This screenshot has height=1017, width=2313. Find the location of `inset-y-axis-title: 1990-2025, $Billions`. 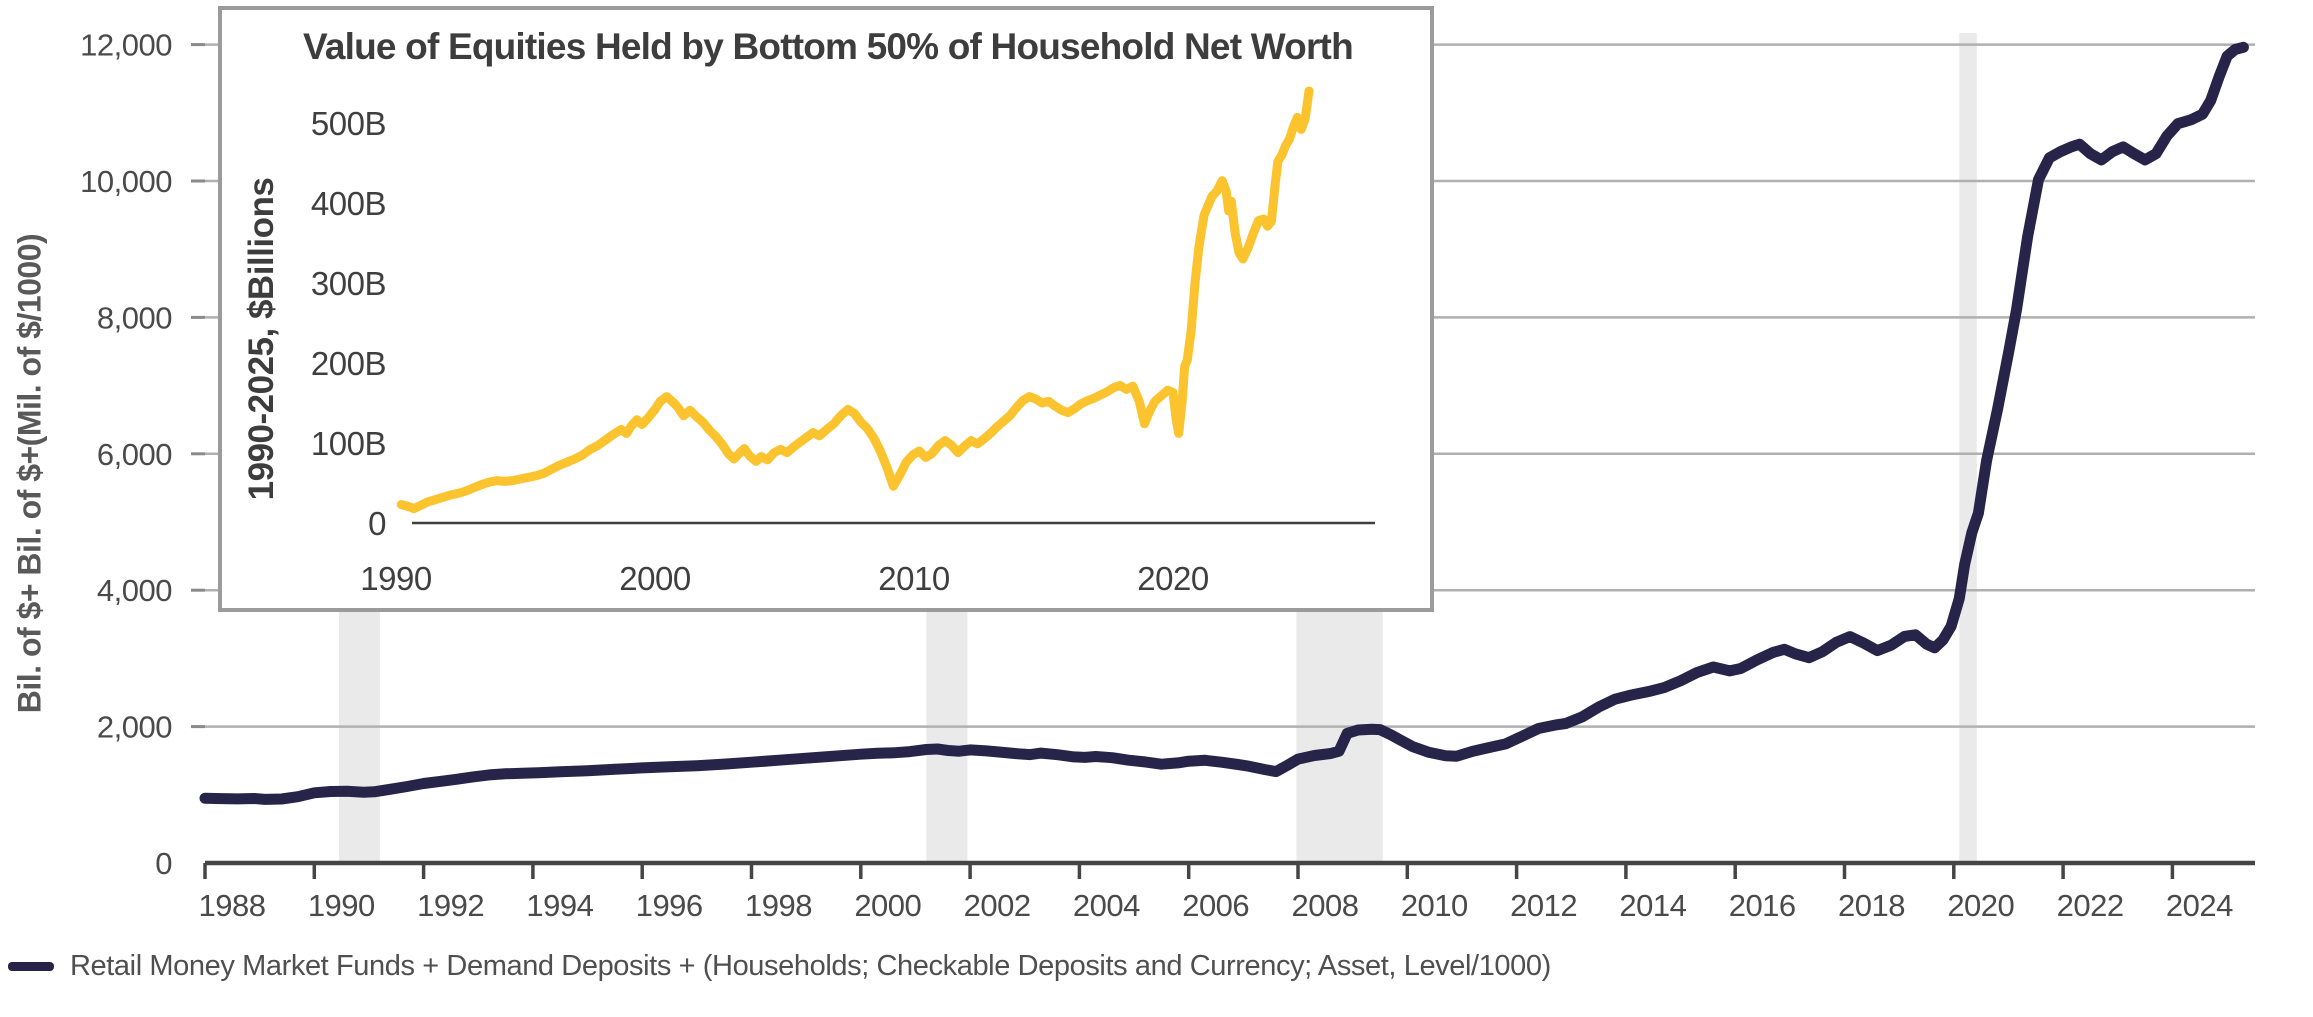

inset-y-axis-title: 1990-2025, $Billions is located at coordinates (261, 339).